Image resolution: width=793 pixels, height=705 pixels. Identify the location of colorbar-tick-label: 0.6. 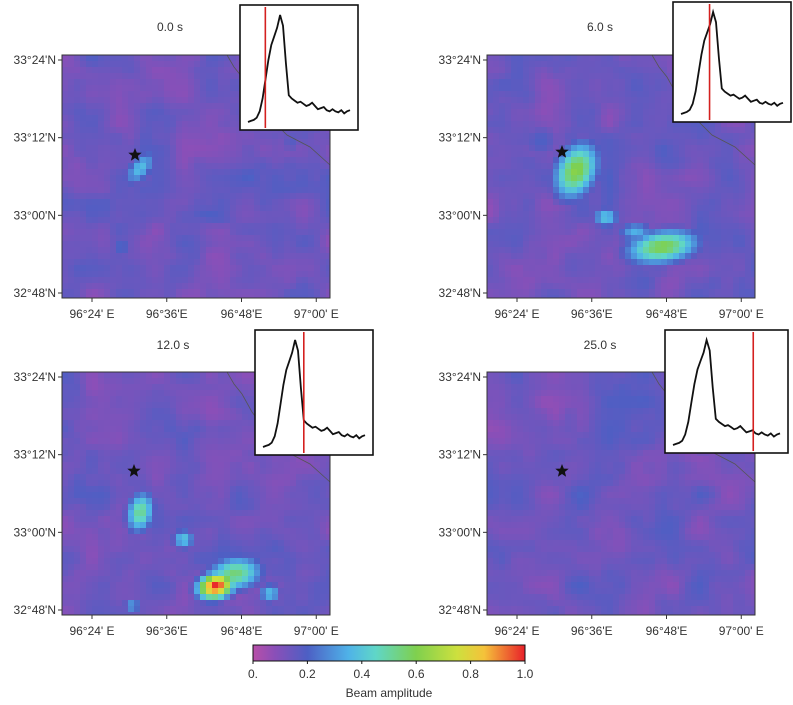
(416, 674).